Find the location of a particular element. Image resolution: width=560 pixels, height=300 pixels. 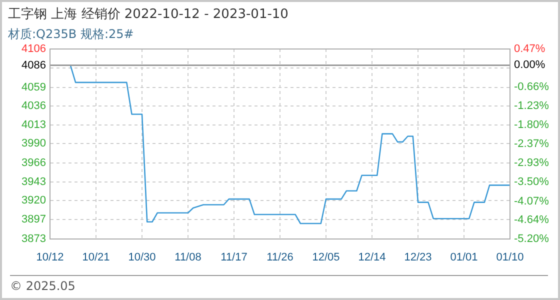

y2-tick-label: 0.47% is located at coordinates (530, 49).